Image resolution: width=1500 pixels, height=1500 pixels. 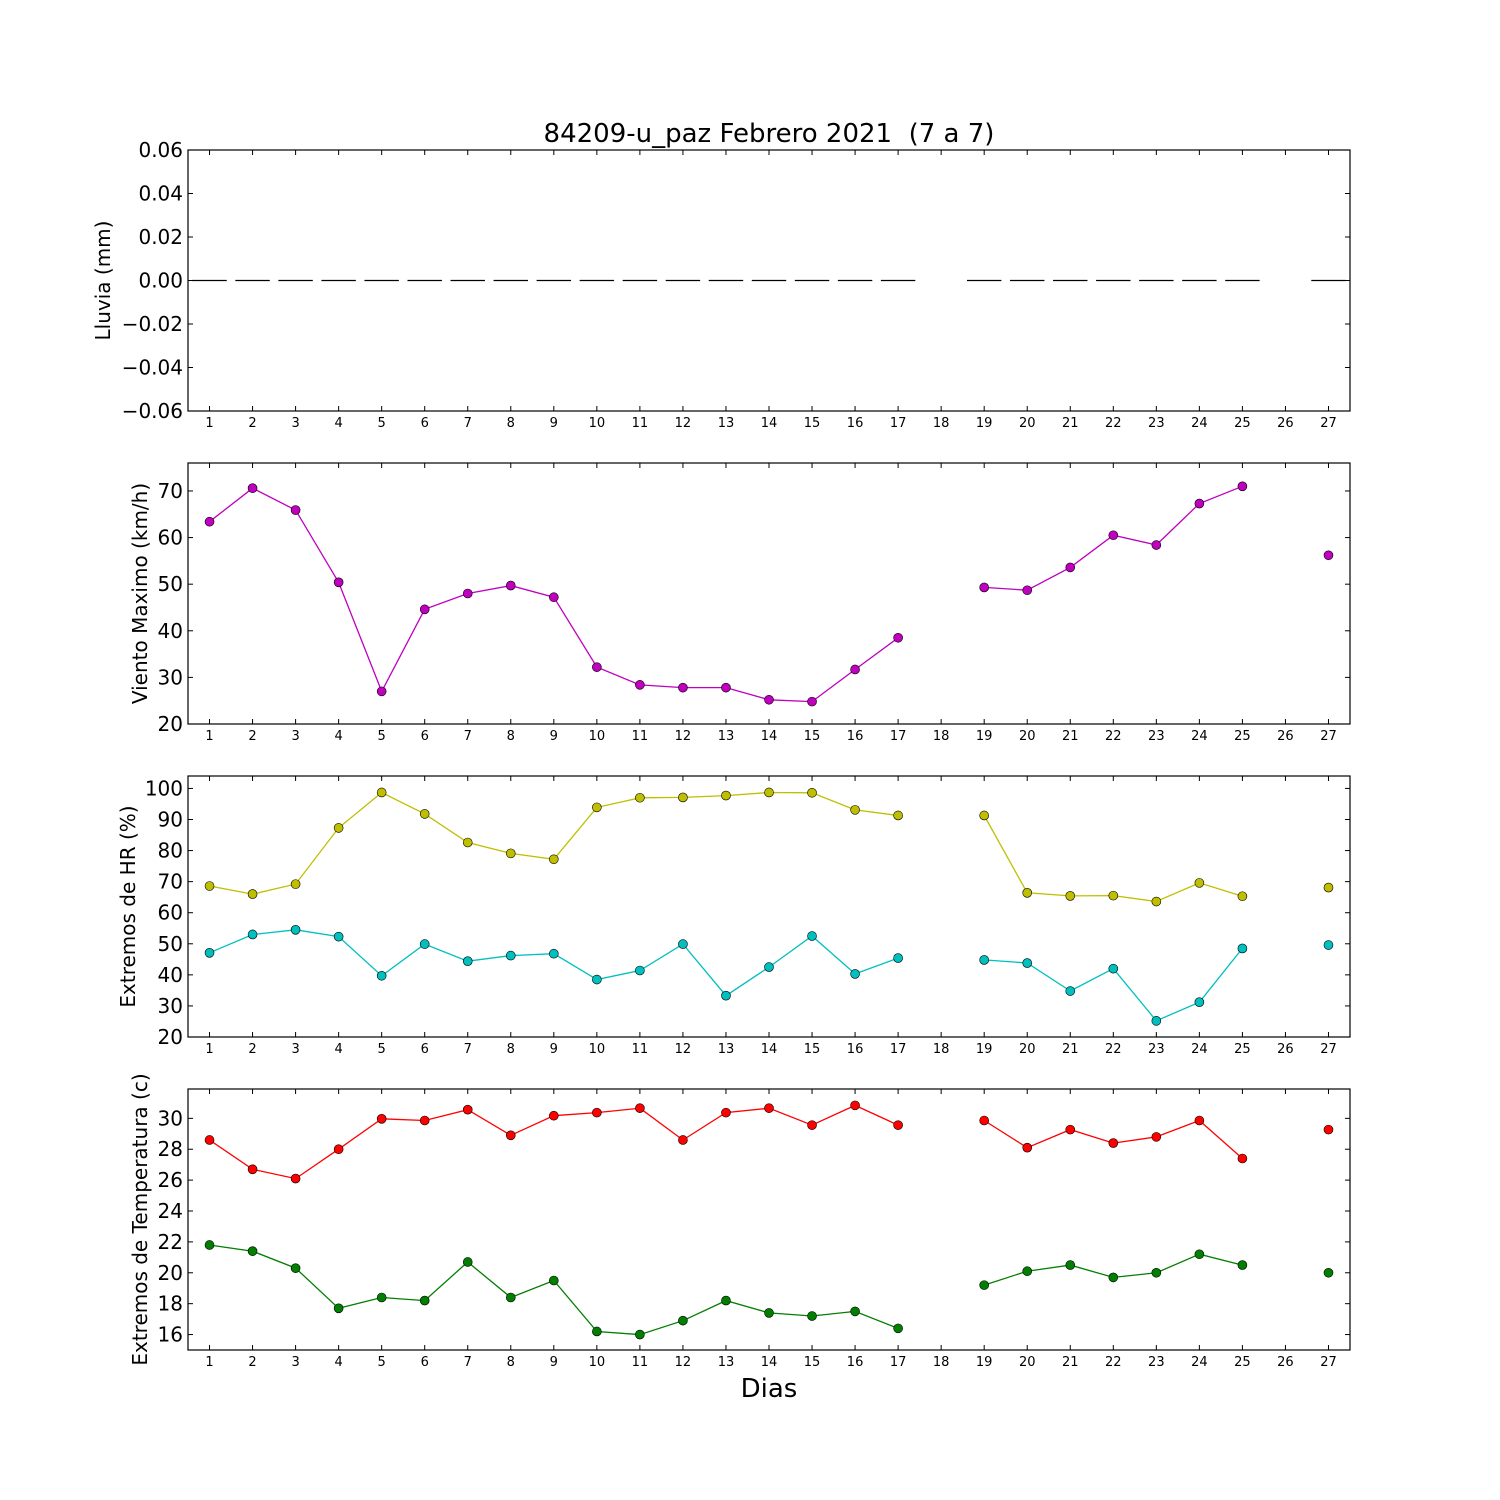 I want to click on y-tick-label: 70, so click(x=170, y=491).